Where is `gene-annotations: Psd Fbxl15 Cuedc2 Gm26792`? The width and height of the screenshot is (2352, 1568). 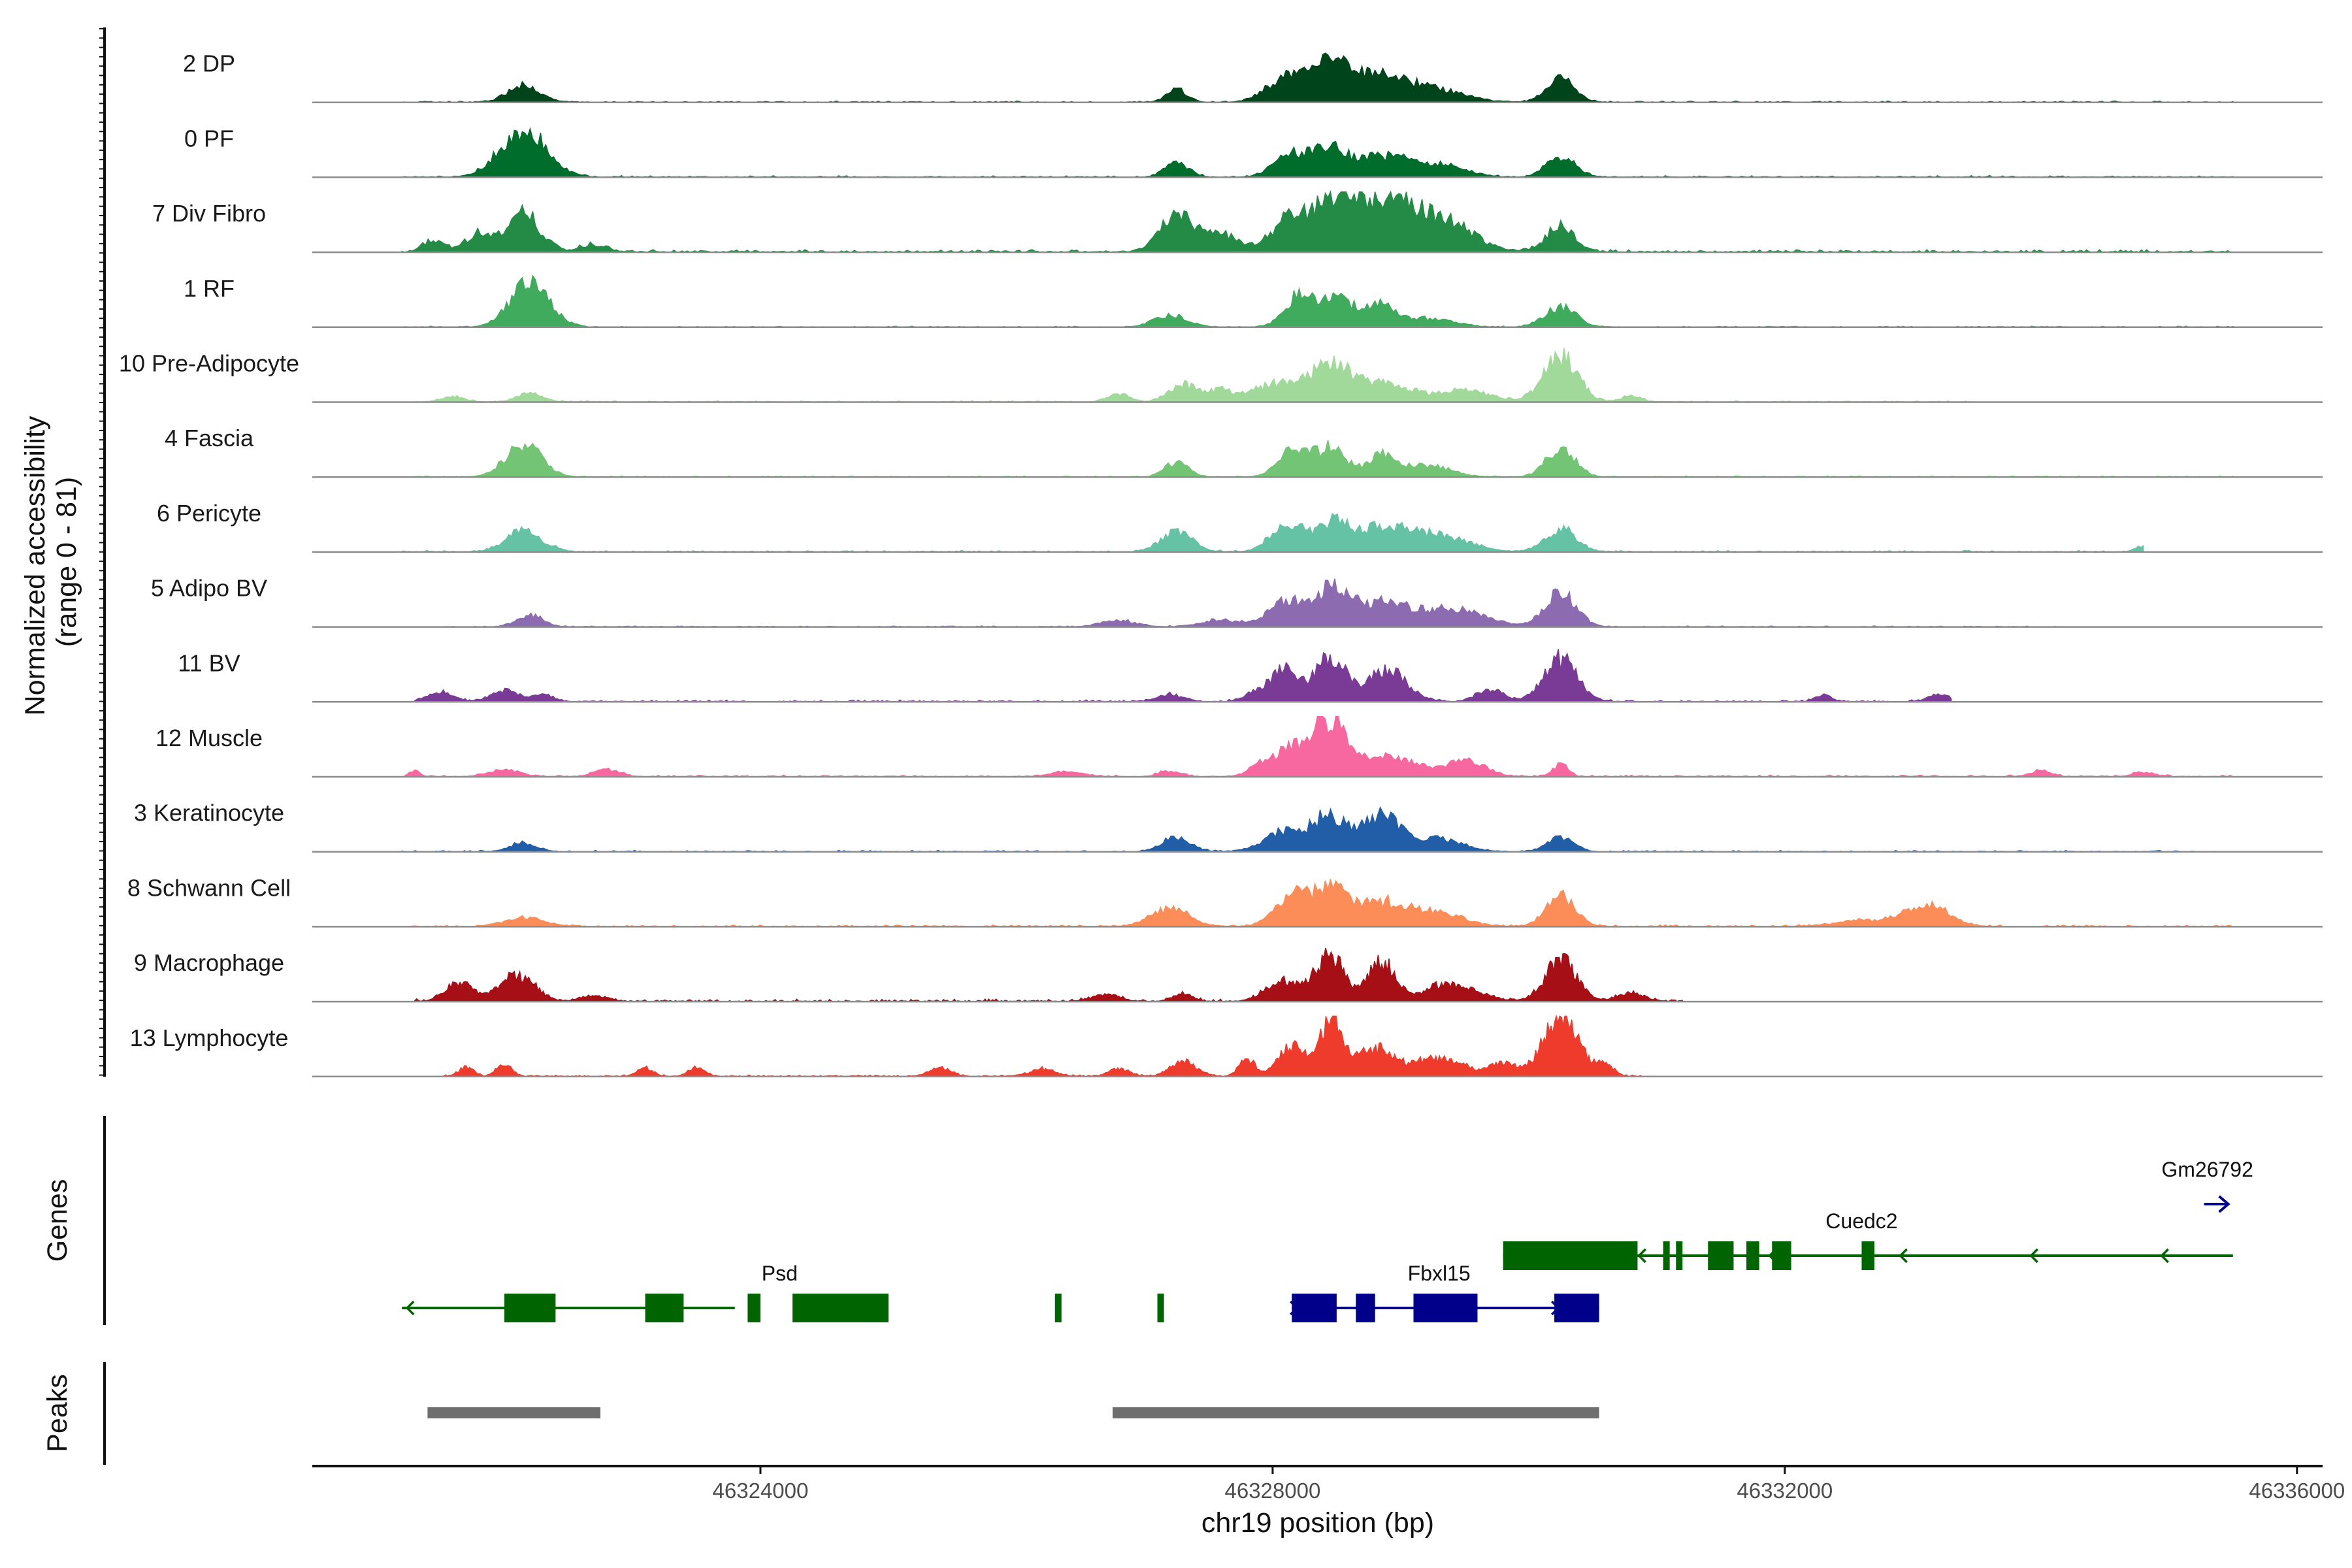 gene-annotations: Psd Fbxl15 Cuedc2 Gm26792 is located at coordinates (1327, 1240).